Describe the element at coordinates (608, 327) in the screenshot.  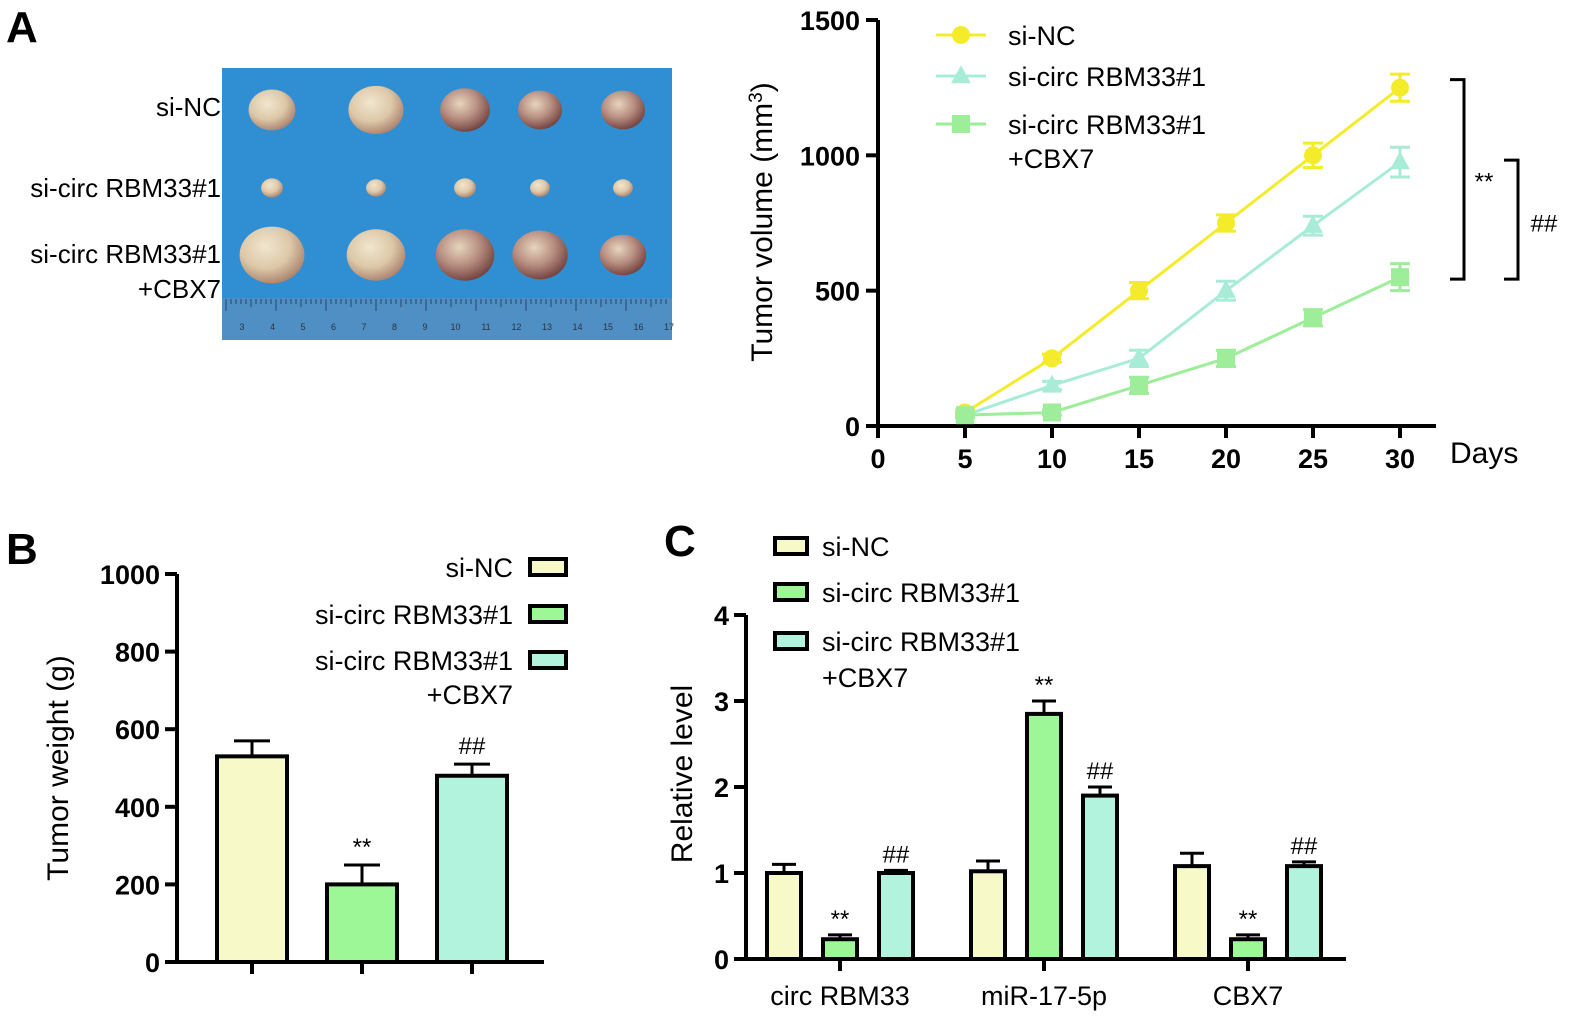
I see `ruler-number: 15` at that location.